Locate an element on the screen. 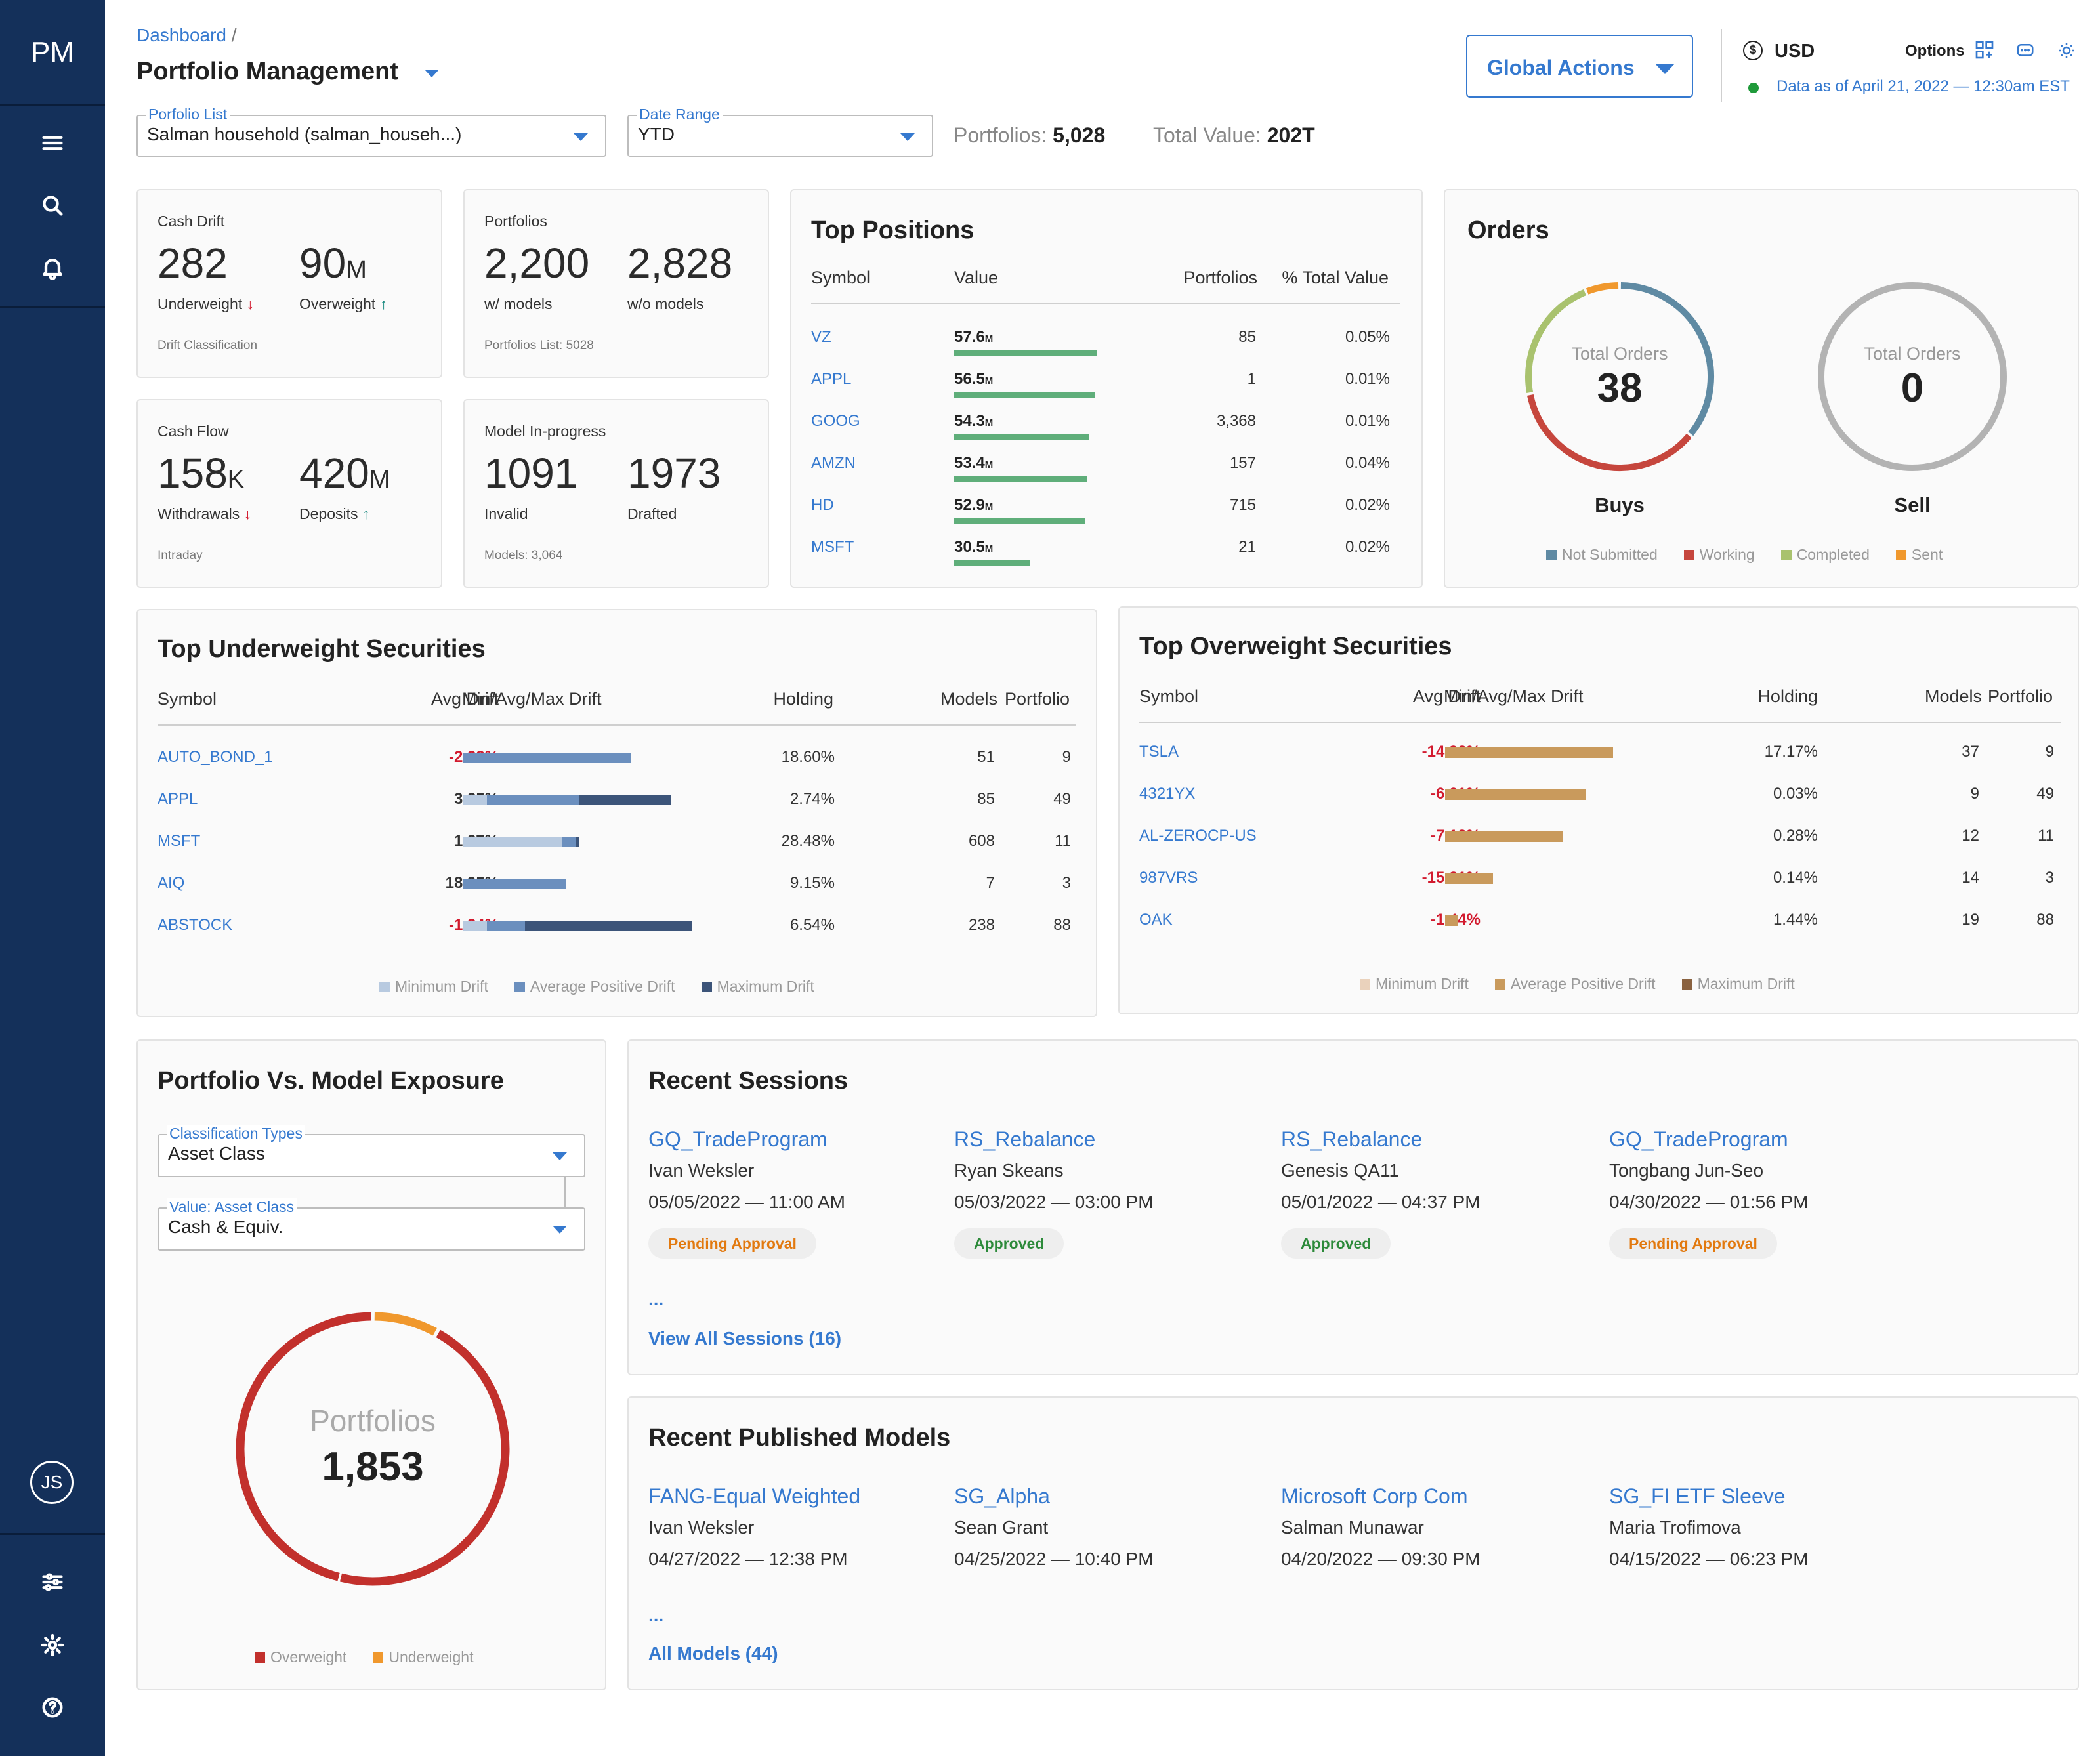 The width and height of the screenshot is (2100, 1756). search-icon is located at coordinates (52, 205).